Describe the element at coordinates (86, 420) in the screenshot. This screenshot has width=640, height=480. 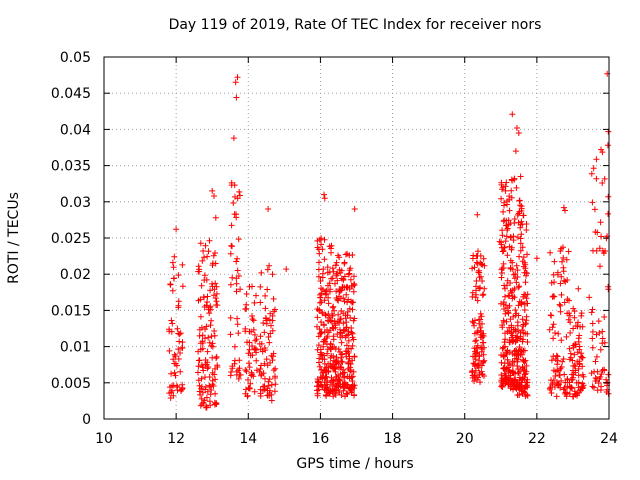
I see `y-tick-label: 0` at that location.